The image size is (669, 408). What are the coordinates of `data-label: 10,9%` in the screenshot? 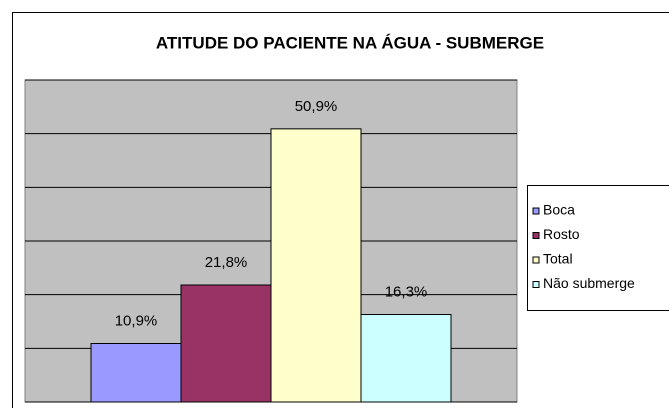 It's located at (136, 320).